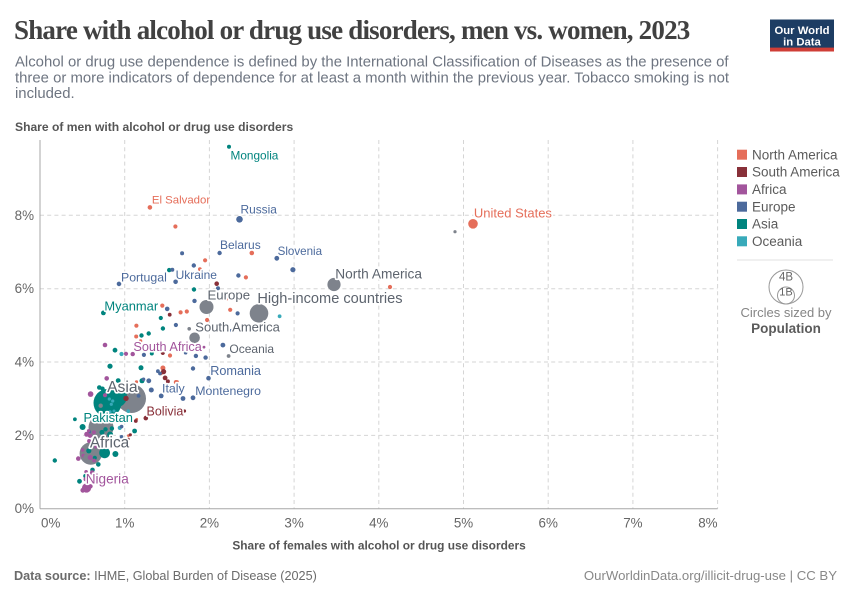 Image resolution: width=850 pixels, height=600 pixels. Describe the element at coordinates (236, 371) in the screenshot. I see `svg-text: Romania` at that location.